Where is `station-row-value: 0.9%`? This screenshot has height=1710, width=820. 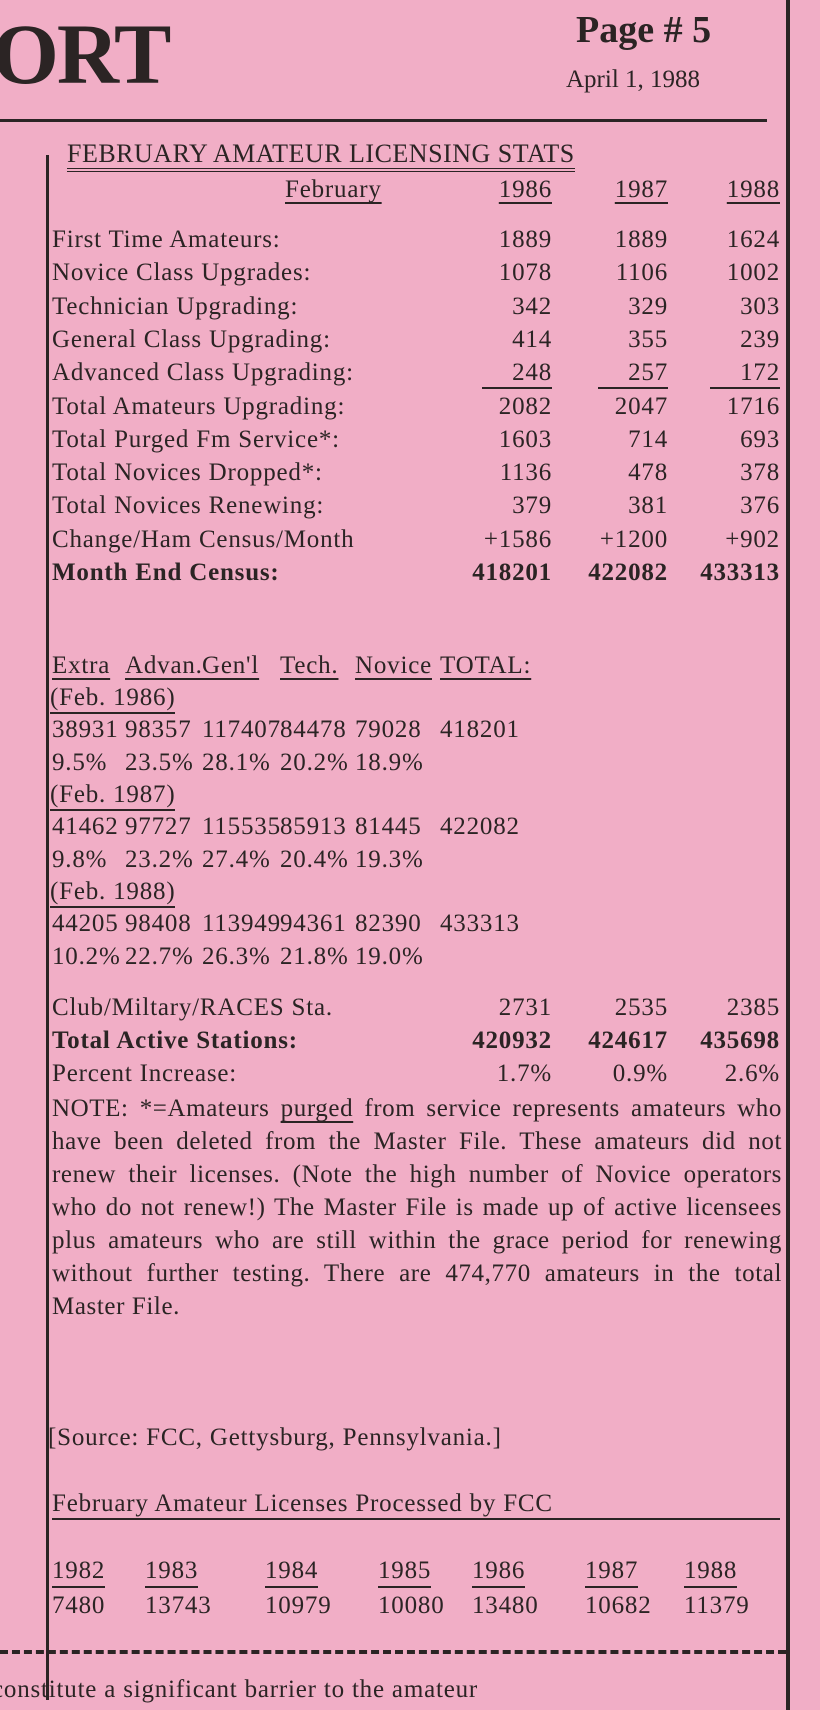
station-row-value: 0.9% is located at coordinates (640, 1073).